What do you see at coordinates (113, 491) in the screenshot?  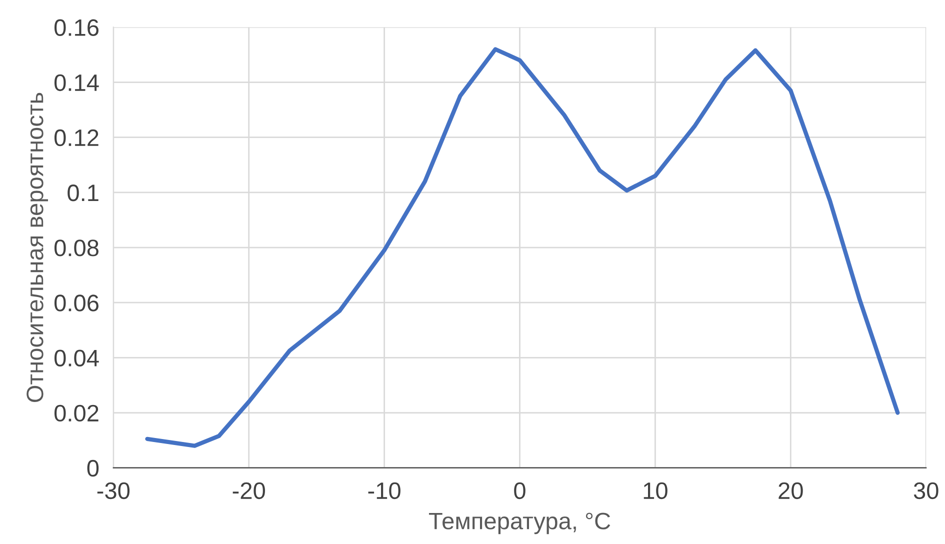 I see `x-tick-label: -30` at bounding box center [113, 491].